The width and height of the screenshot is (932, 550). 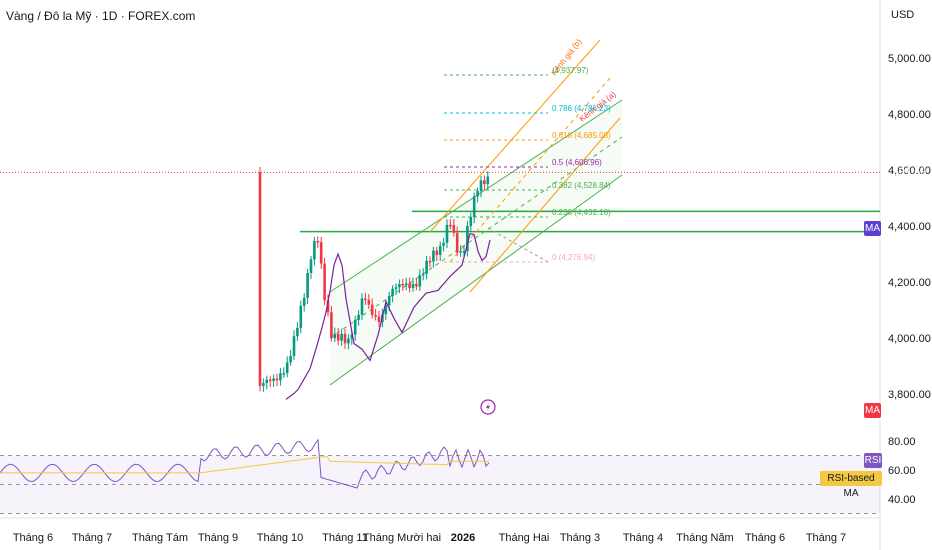 What do you see at coordinates (463, 538) in the screenshot?
I see `time-axis-label: 2026` at bounding box center [463, 538].